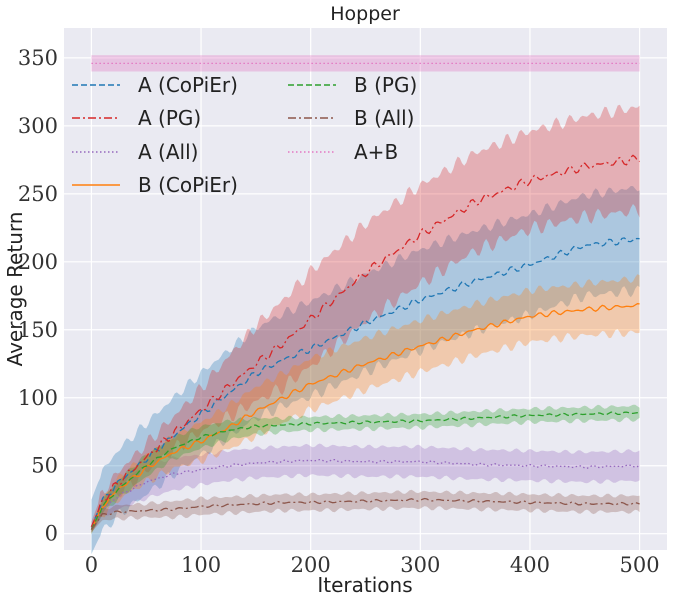 The width and height of the screenshot is (673, 603). I want to click on band-a-plus-b, so click(365, 63).